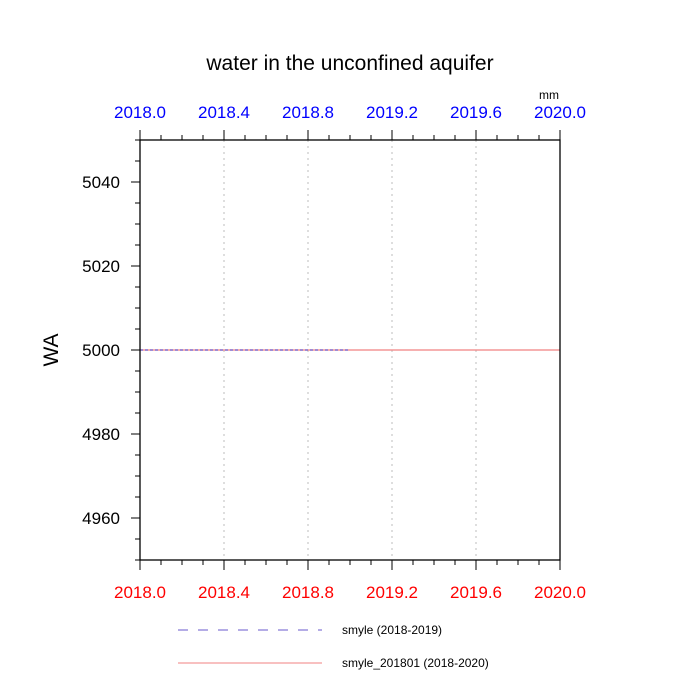  Describe the element at coordinates (392, 112) in the screenshot. I see `x-top-tick-label: 2019.2` at that location.